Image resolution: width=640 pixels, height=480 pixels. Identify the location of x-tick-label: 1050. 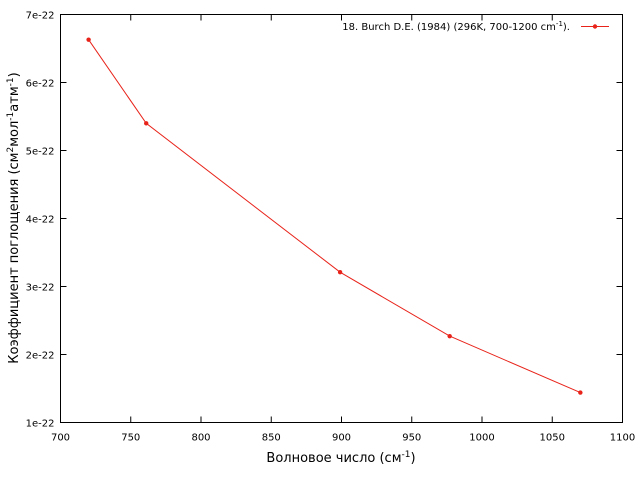
(552, 438).